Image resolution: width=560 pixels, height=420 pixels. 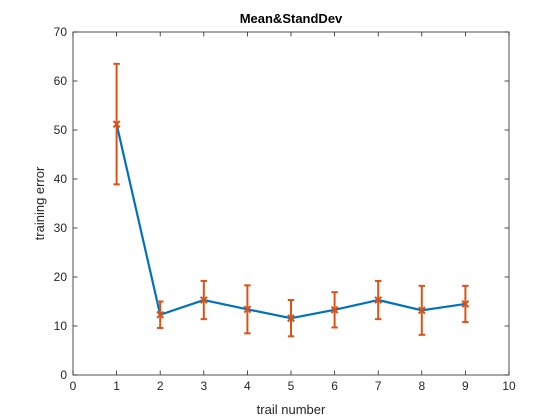 I want to click on y-tick-label: 60, so click(x=61, y=81).